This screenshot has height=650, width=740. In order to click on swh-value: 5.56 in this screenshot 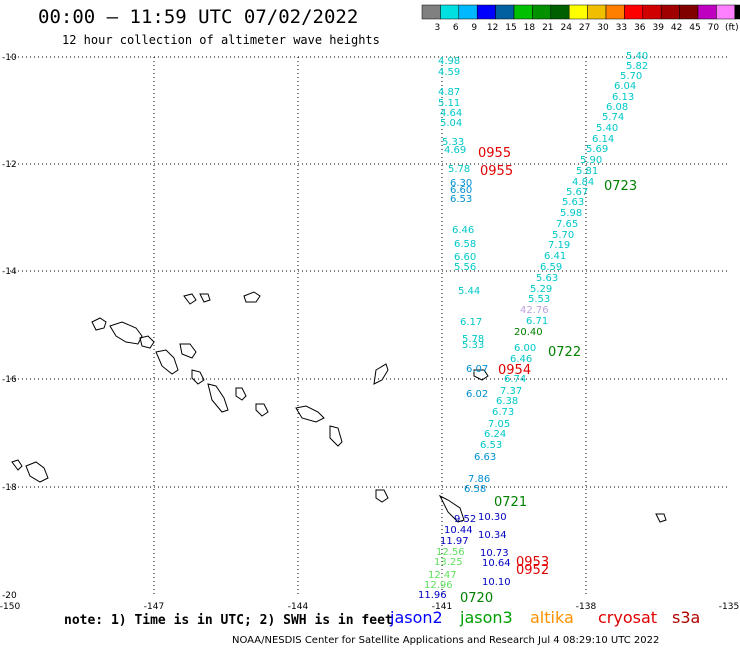, I will do `click(465, 267)`.